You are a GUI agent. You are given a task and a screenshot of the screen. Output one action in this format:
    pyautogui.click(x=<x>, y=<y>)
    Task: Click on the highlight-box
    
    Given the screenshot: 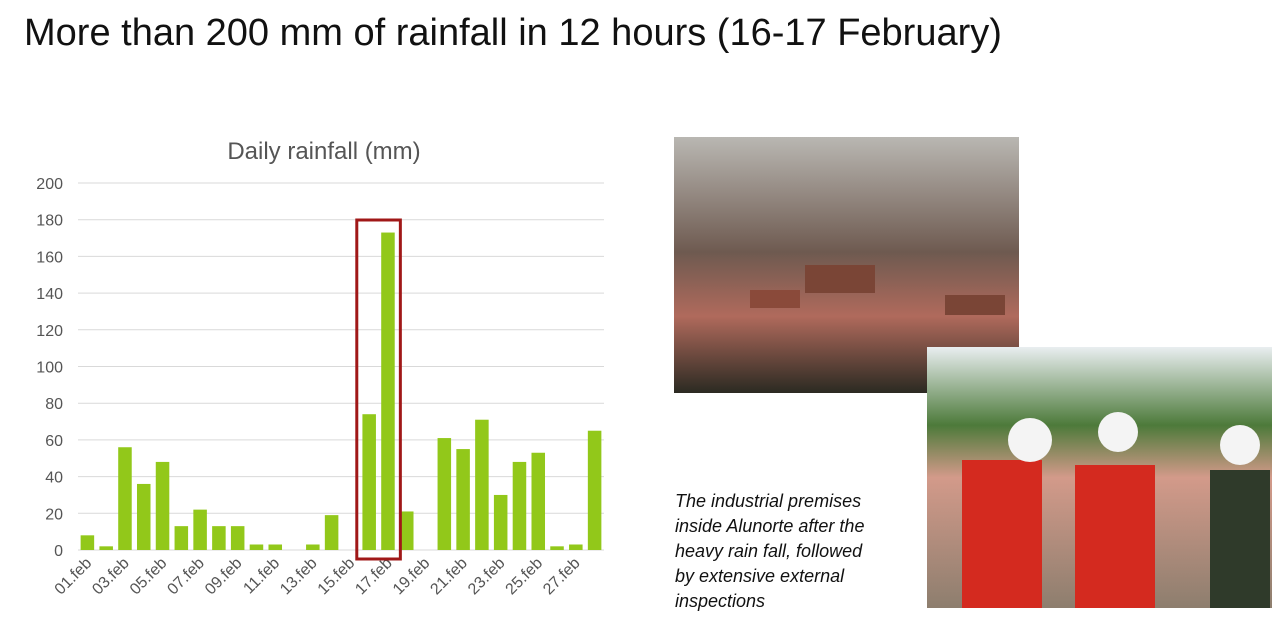 What is the action you would take?
    pyautogui.click(x=378, y=389)
    